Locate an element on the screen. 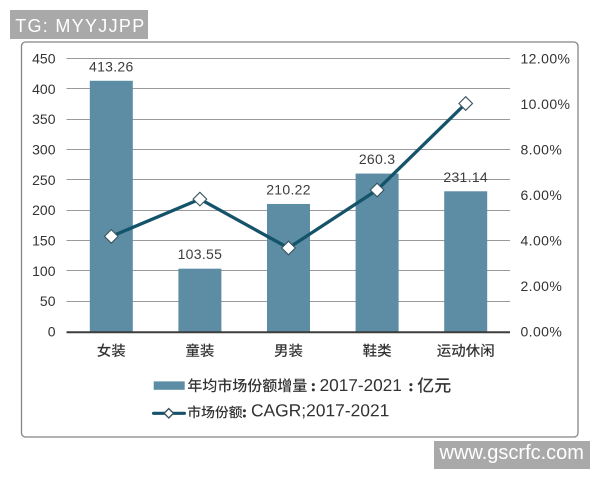  svg-text: 0 is located at coordinates (52, 332).